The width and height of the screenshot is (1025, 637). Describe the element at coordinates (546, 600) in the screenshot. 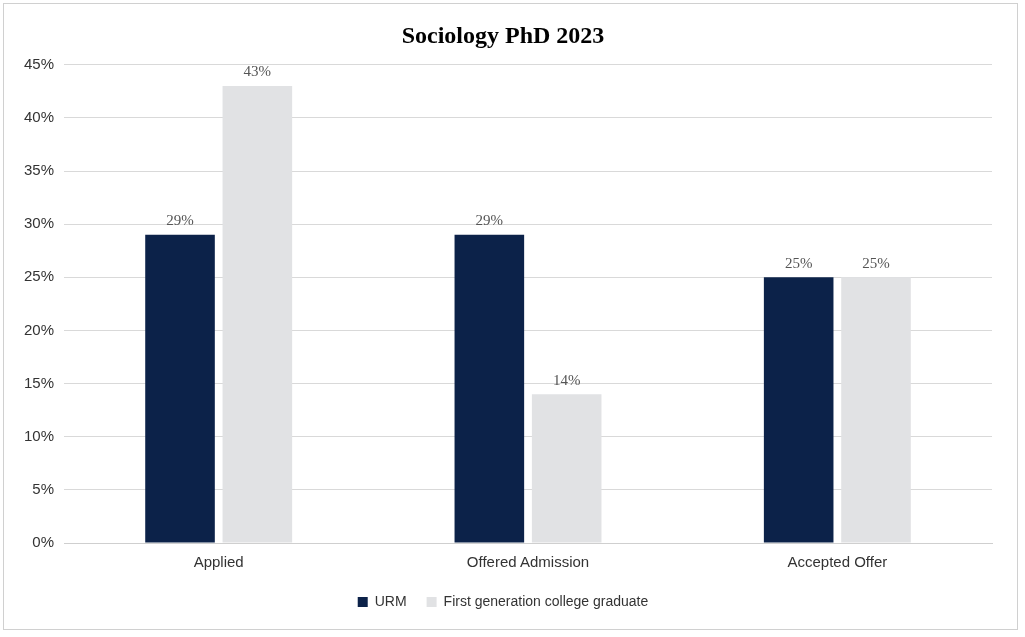

I see `legend-label: First generation college graduate` at that location.